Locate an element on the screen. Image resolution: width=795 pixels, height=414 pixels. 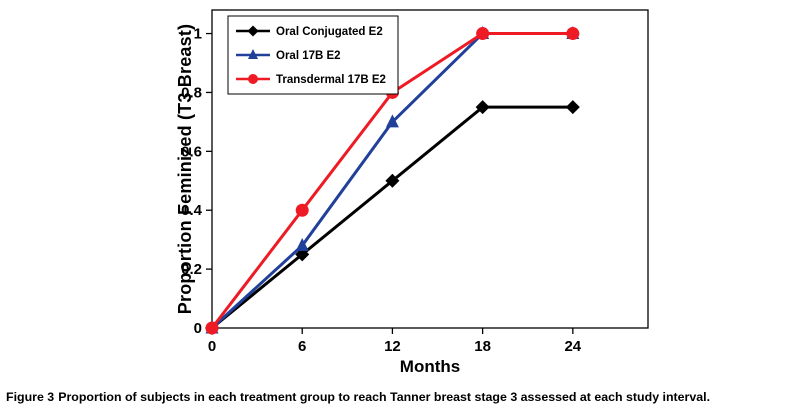
x-tick-label: 12 is located at coordinates (392, 345).